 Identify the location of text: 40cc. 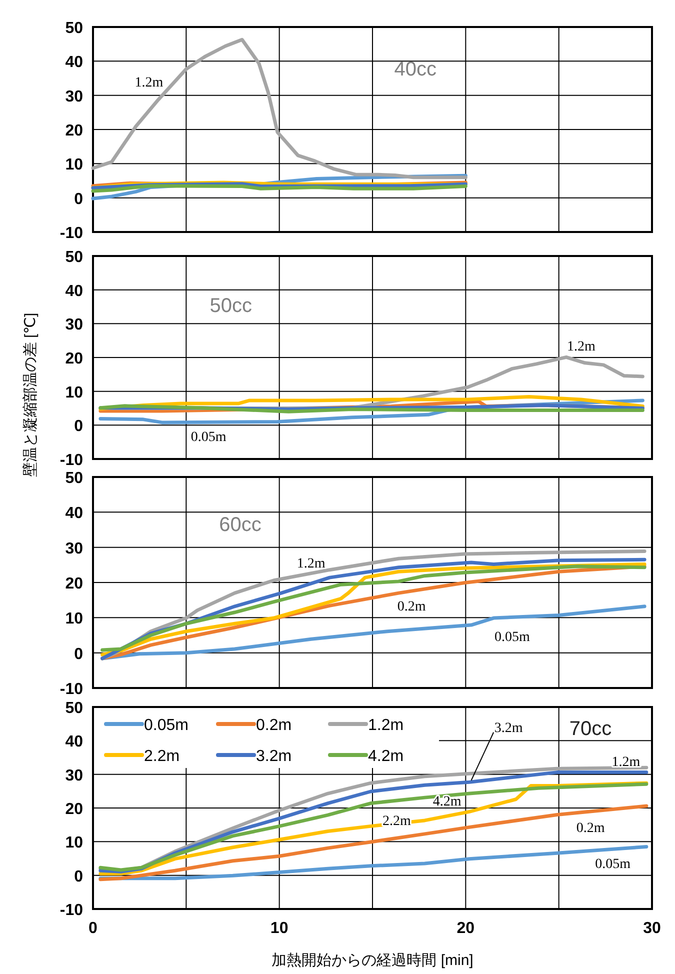
(415, 69).